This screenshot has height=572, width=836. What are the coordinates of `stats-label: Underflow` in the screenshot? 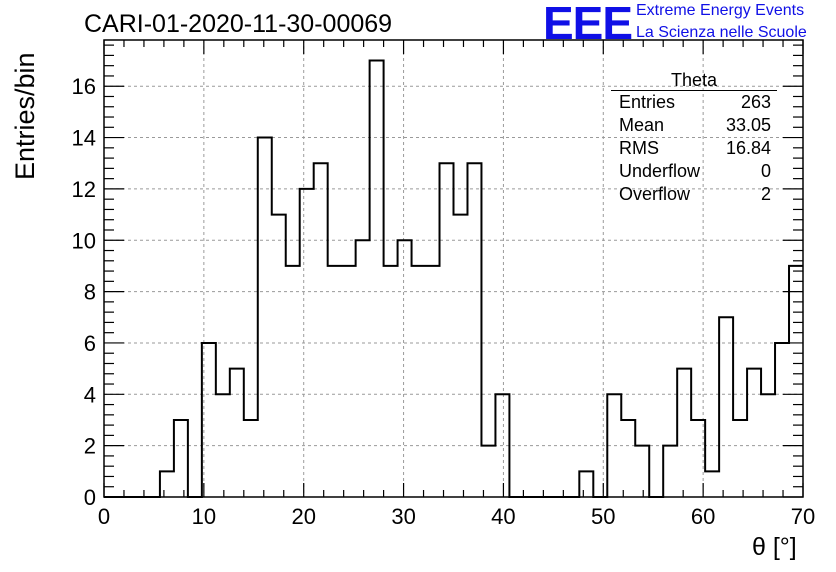 It's located at (660, 171).